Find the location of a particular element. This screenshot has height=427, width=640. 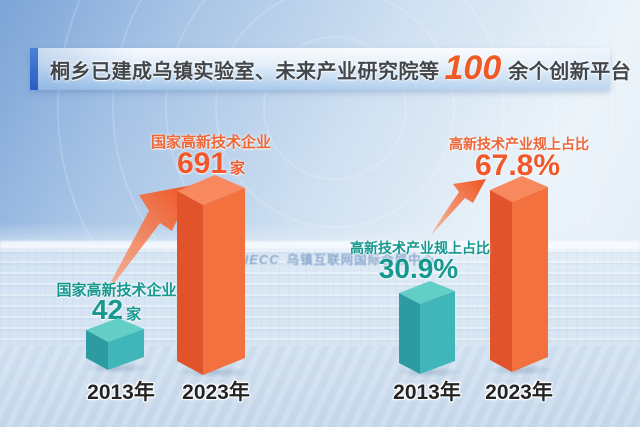

title-prefix: 桐乡已建成乌镇实验室、未来产业研究院等 is located at coordinates (245, 71).